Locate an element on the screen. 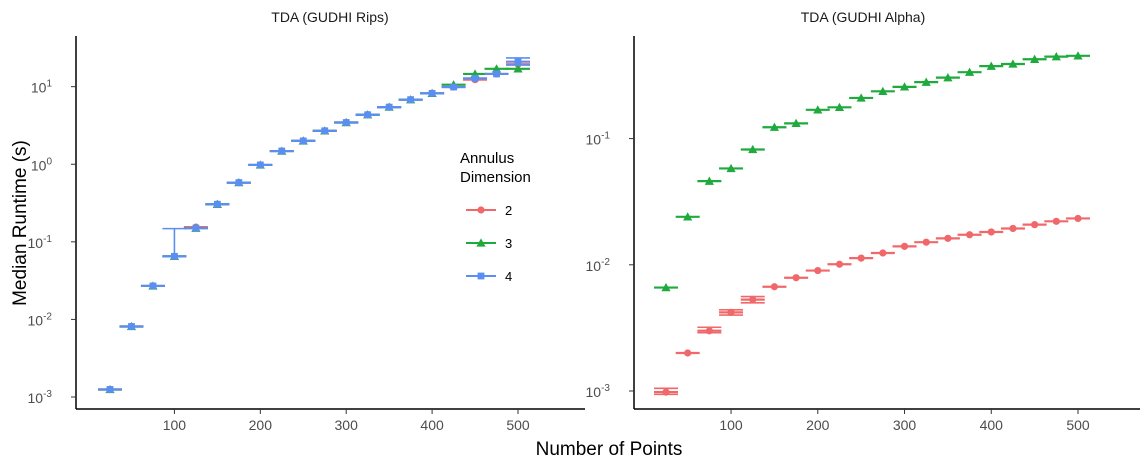 Image resolution: width=1141 pixels, height=461 pixels. legend-title-line-2: Dimension is located at coordinates (495, 177).